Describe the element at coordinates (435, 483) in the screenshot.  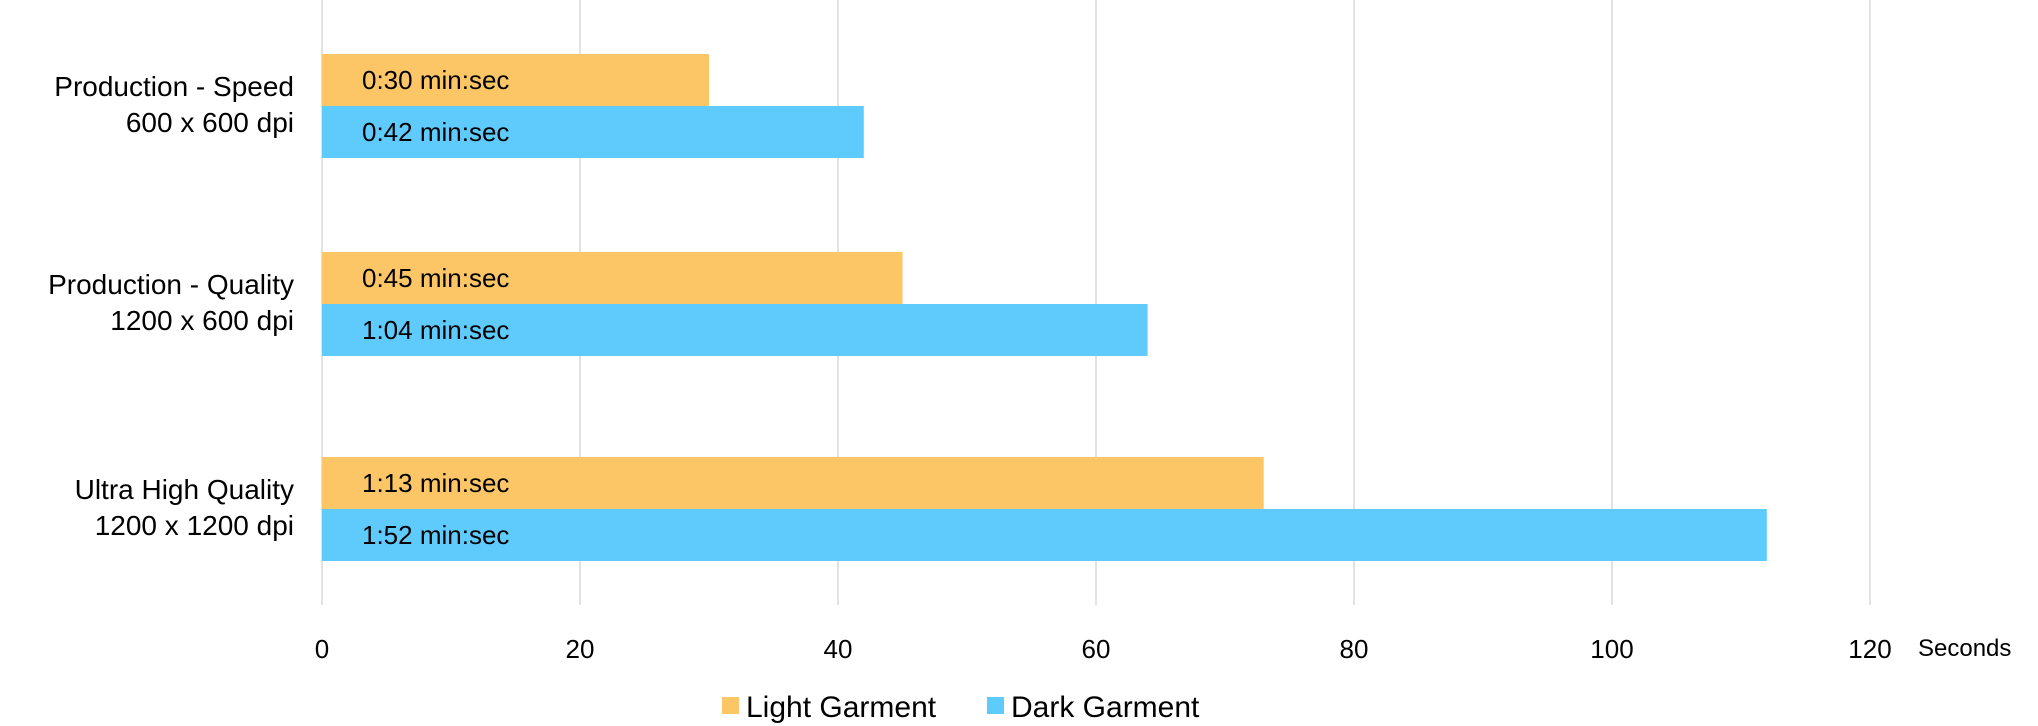
I see `bar-value-label: 1:13 min:sec` at that location.